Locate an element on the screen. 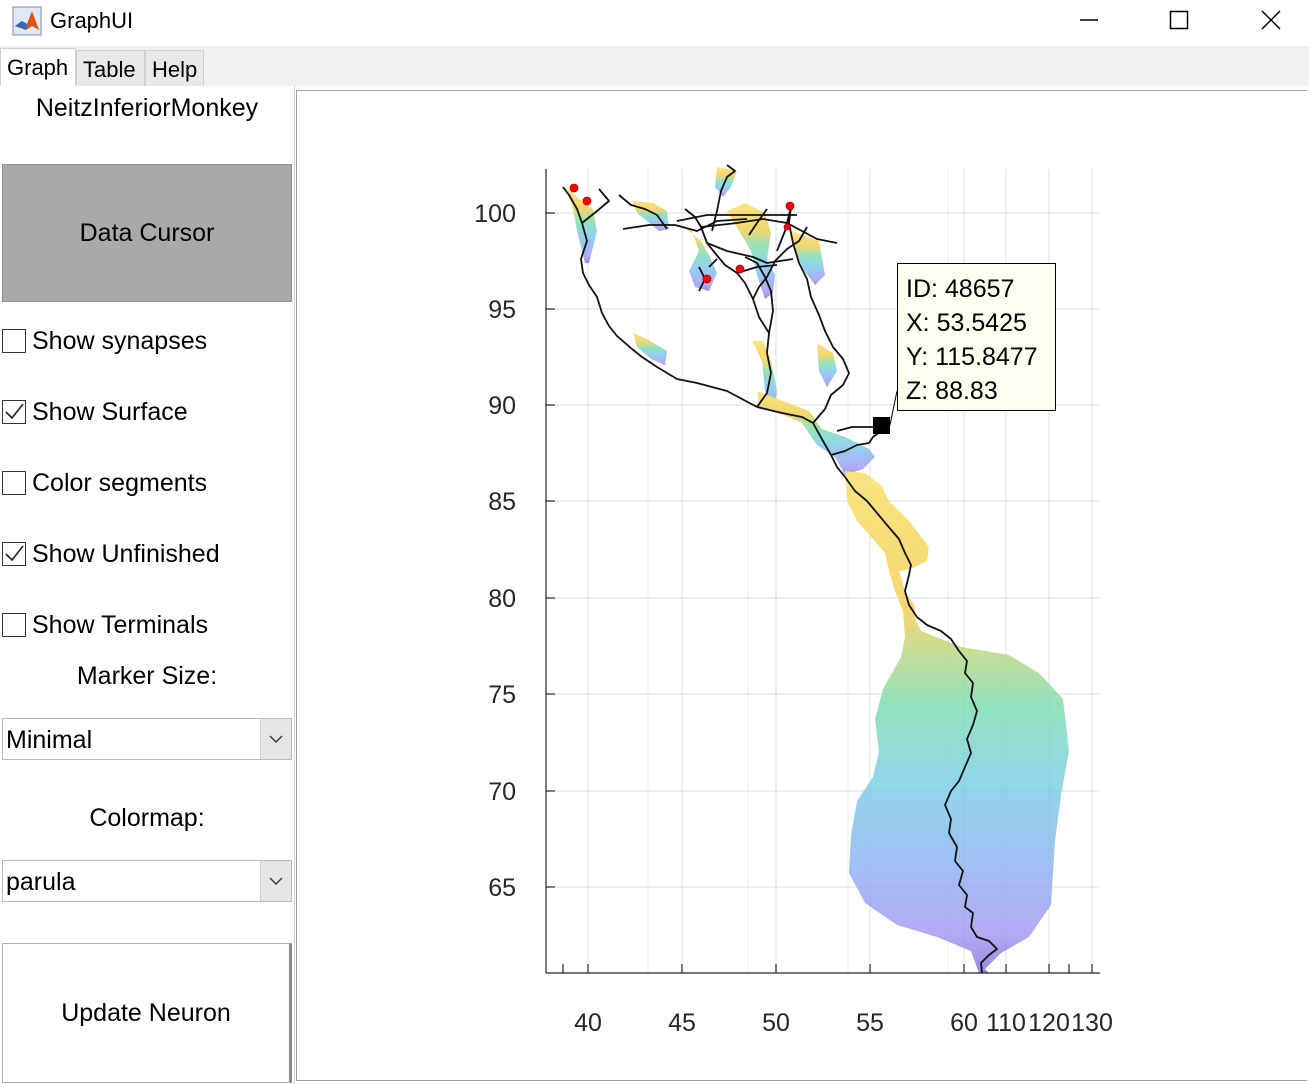 The width and height of the screenshot is (1309, 1084). tab-table-label: Table is located at coordinates (109, 69).